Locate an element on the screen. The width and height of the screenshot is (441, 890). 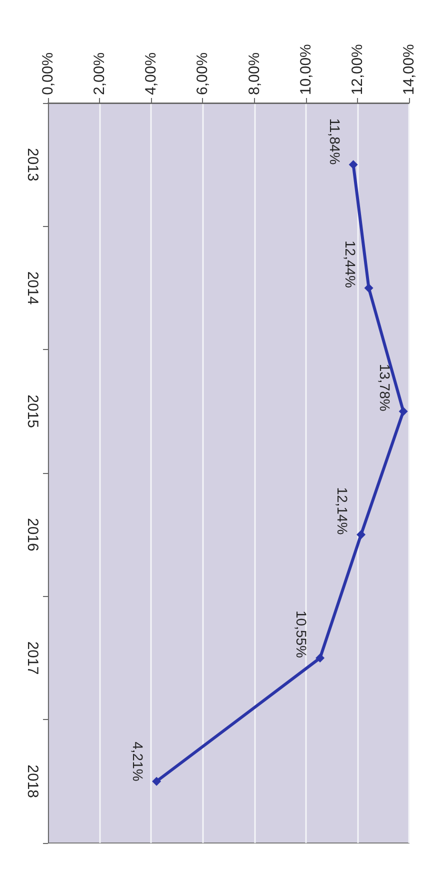
data-label: 11,84% is located at coordinates (334, 141).